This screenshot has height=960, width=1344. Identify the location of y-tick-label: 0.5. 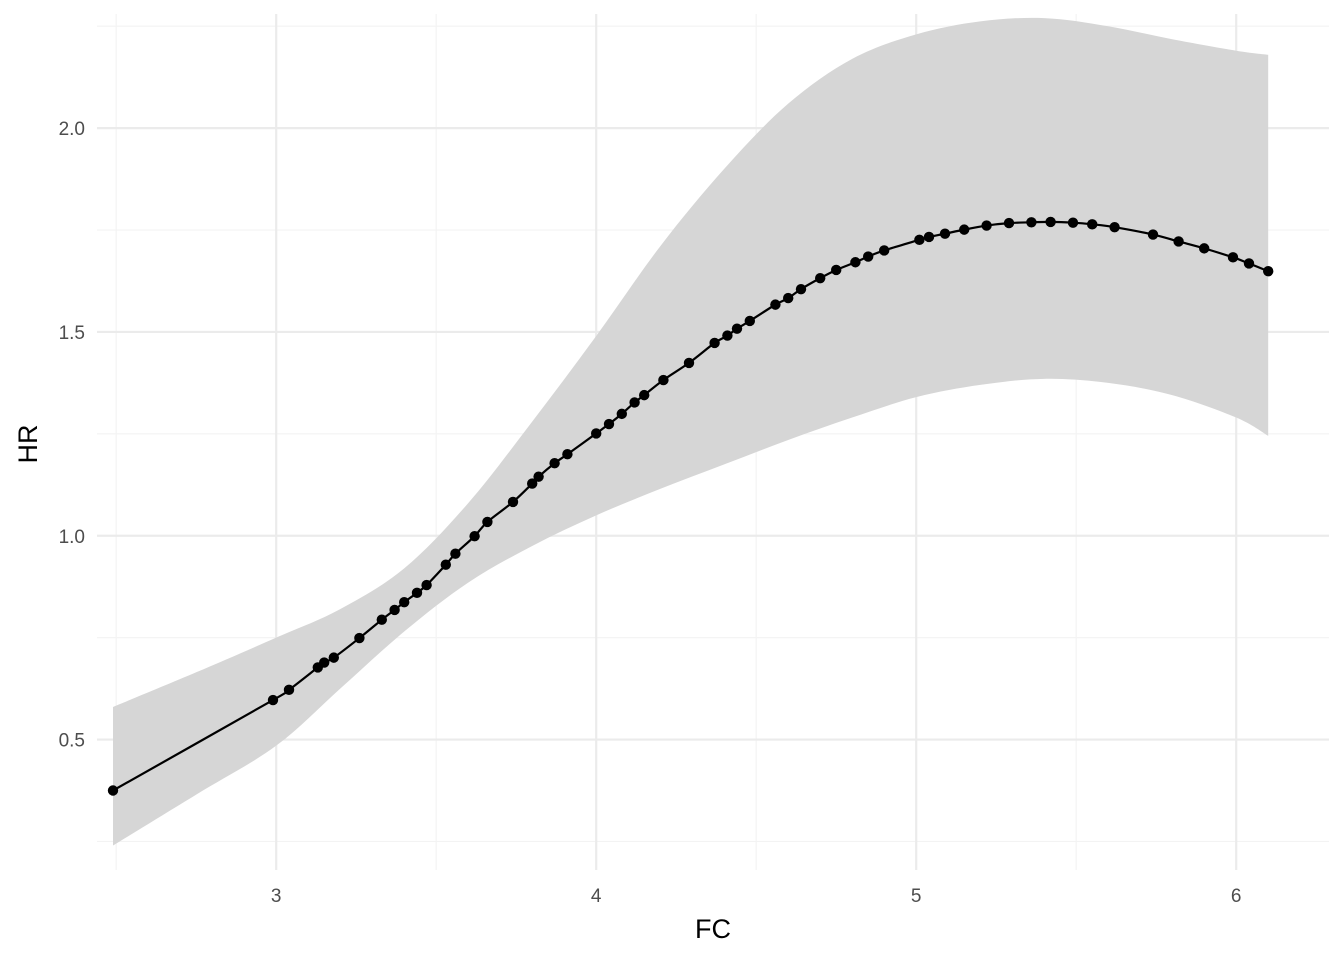
(72, 741).